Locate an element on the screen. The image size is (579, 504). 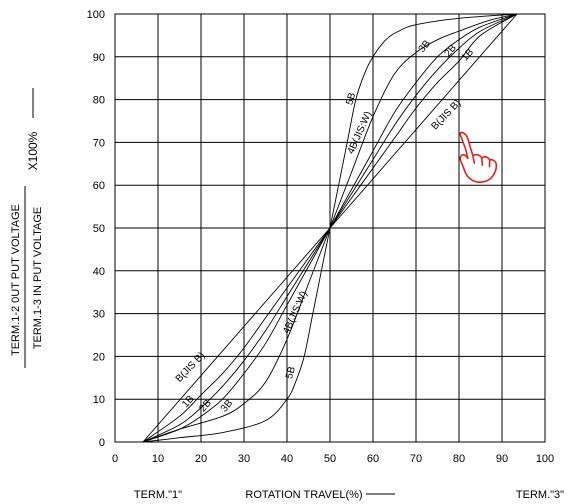
x-tick-label: 60 is located at coordinates (373, 459).